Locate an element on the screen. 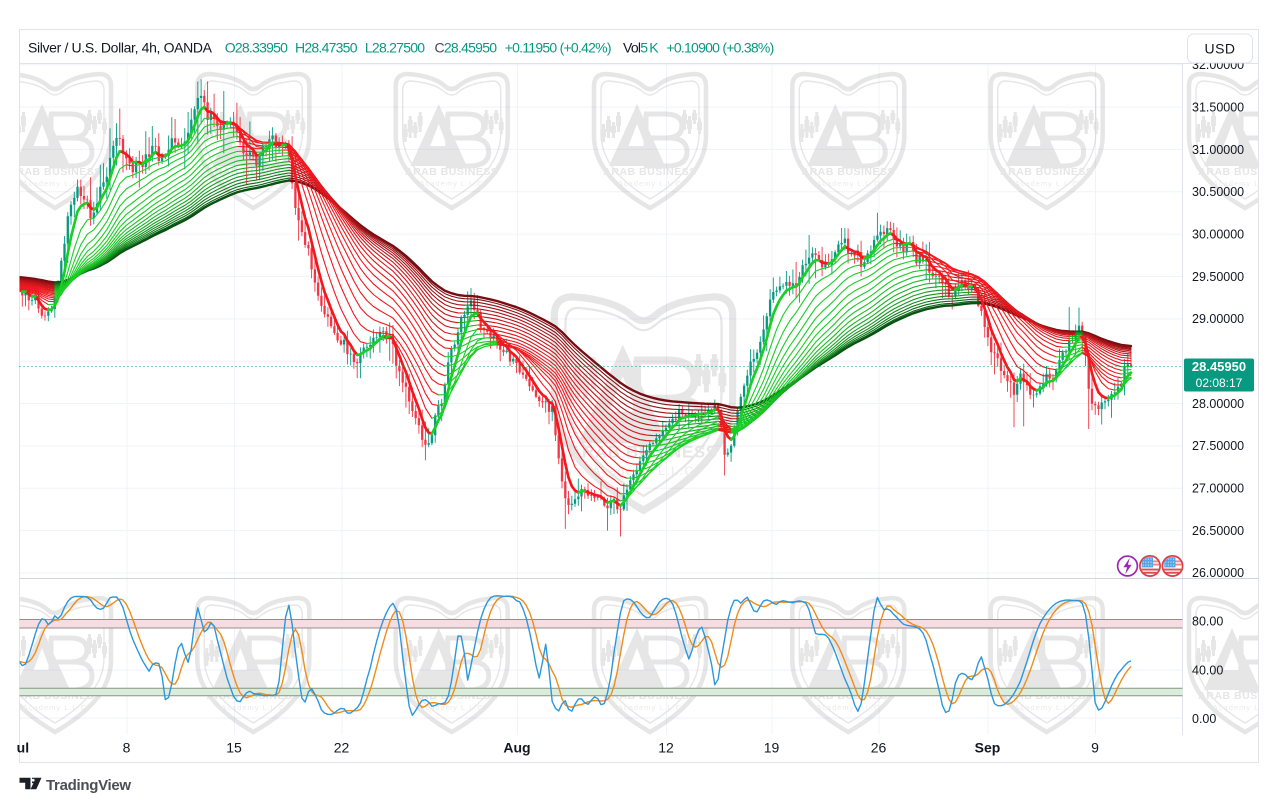 Image resolution: width=1280 pixels, height=808 pixels. svg-text: 02:08:17 is located at coordinates (1219, 383).